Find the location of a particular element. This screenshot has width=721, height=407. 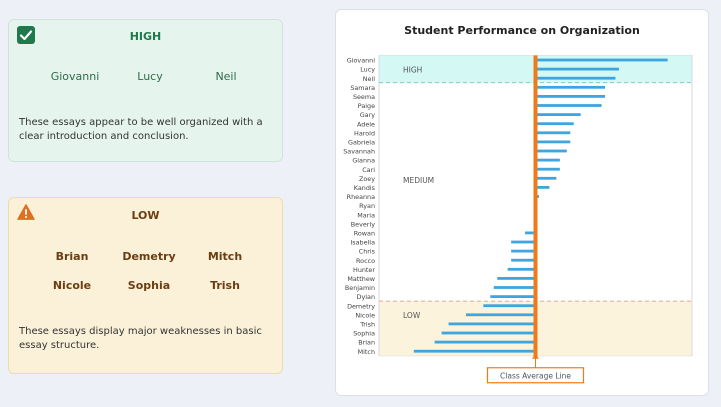

category-label: Gianna is located at coordinates (363, 161).